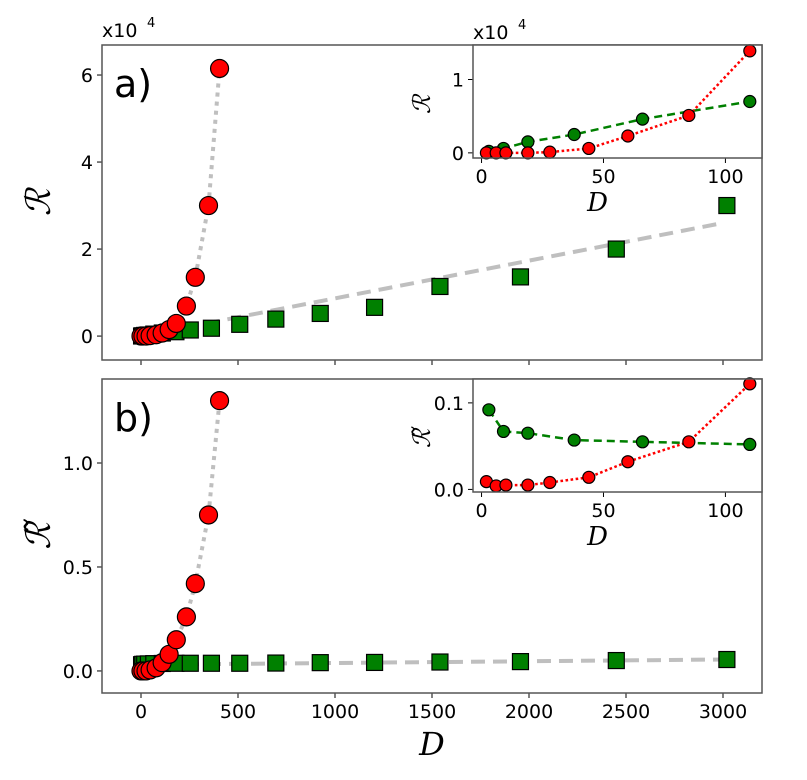 The height and width of the screenshot is (780, 807). Describe the element at coordinates (39, 201) in the screenshot. I see `y-axis-label: ℛ` at that location.